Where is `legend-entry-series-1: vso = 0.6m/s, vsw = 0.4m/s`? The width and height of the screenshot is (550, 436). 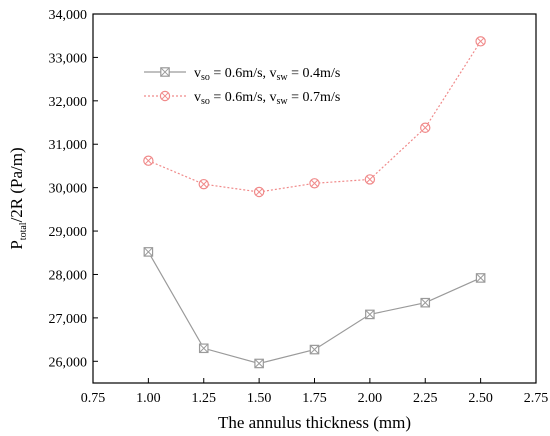 legend-entry-series-1: vso = 0.6m/s, vsw = 0.4m/s is located at coordinates (242, 74).